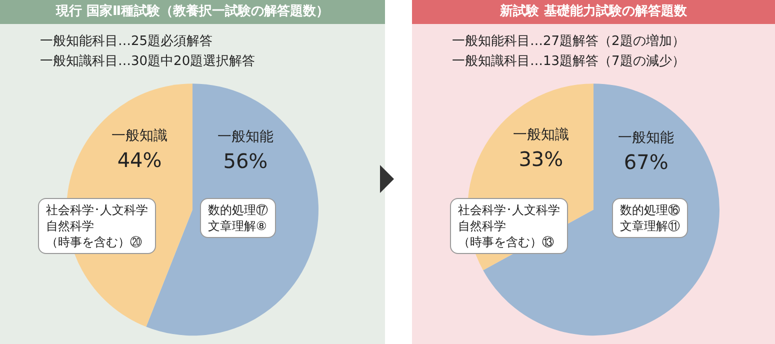 Image resolution: width=775 pixels, height=344 pixels. Describe the element at coordinates (646, 162) in the screenshot. I see `data-label: 67%` at that location.